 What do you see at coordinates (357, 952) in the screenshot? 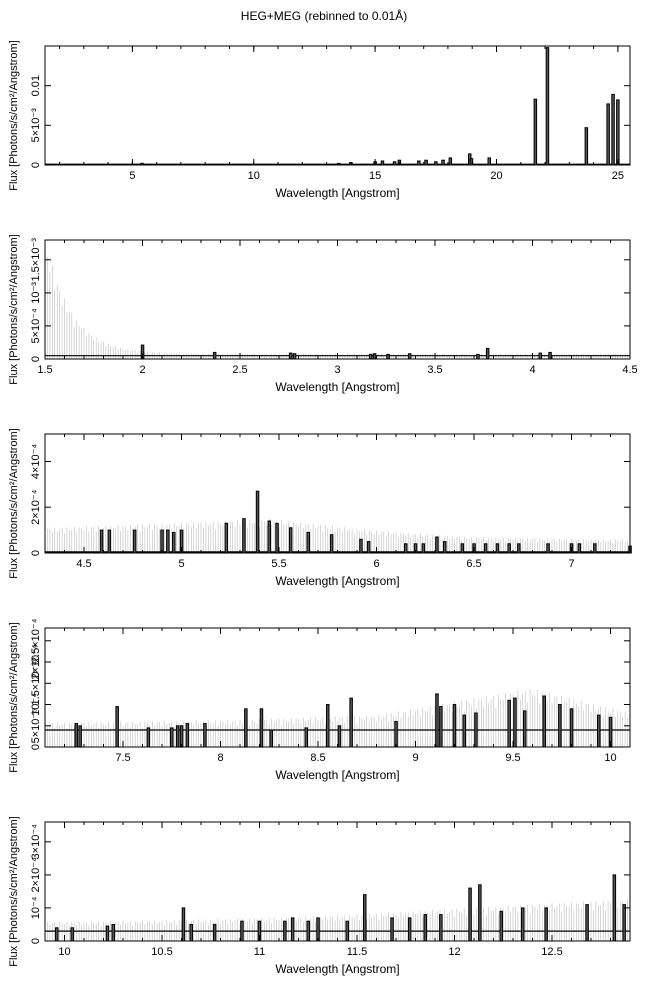
I see `x-tick-label: 11.5` at bounding box center [357, 952].